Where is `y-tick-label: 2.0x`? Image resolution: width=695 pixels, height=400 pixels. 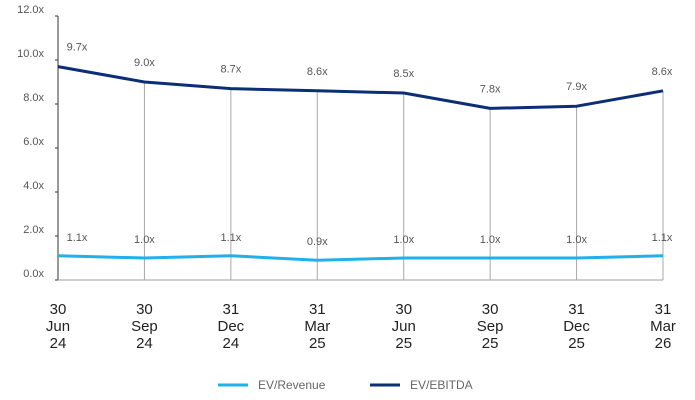 y-tick-label: 2.0x is located at coordinates (33, 230).